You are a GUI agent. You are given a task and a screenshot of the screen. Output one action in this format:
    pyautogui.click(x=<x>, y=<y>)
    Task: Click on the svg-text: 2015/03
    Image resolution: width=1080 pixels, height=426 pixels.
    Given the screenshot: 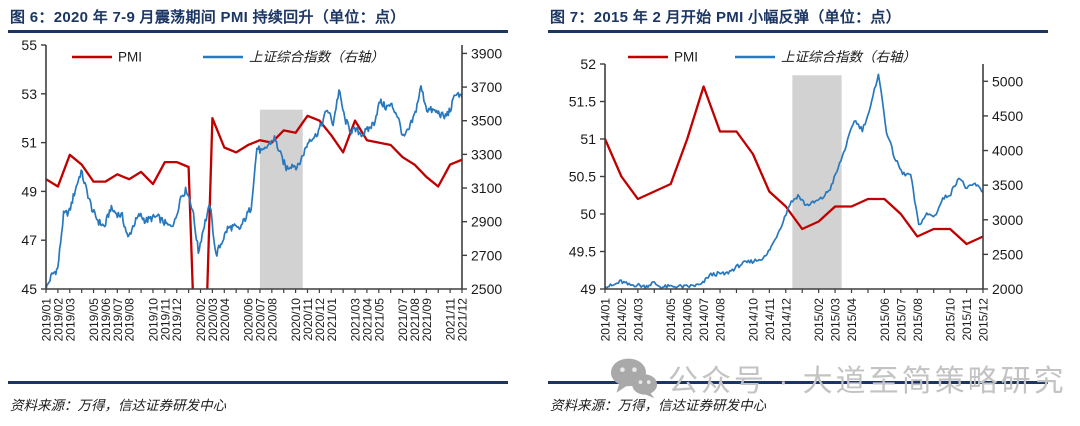 What is the action you would take?
    pyautogui.click(x=836, y=320)
    